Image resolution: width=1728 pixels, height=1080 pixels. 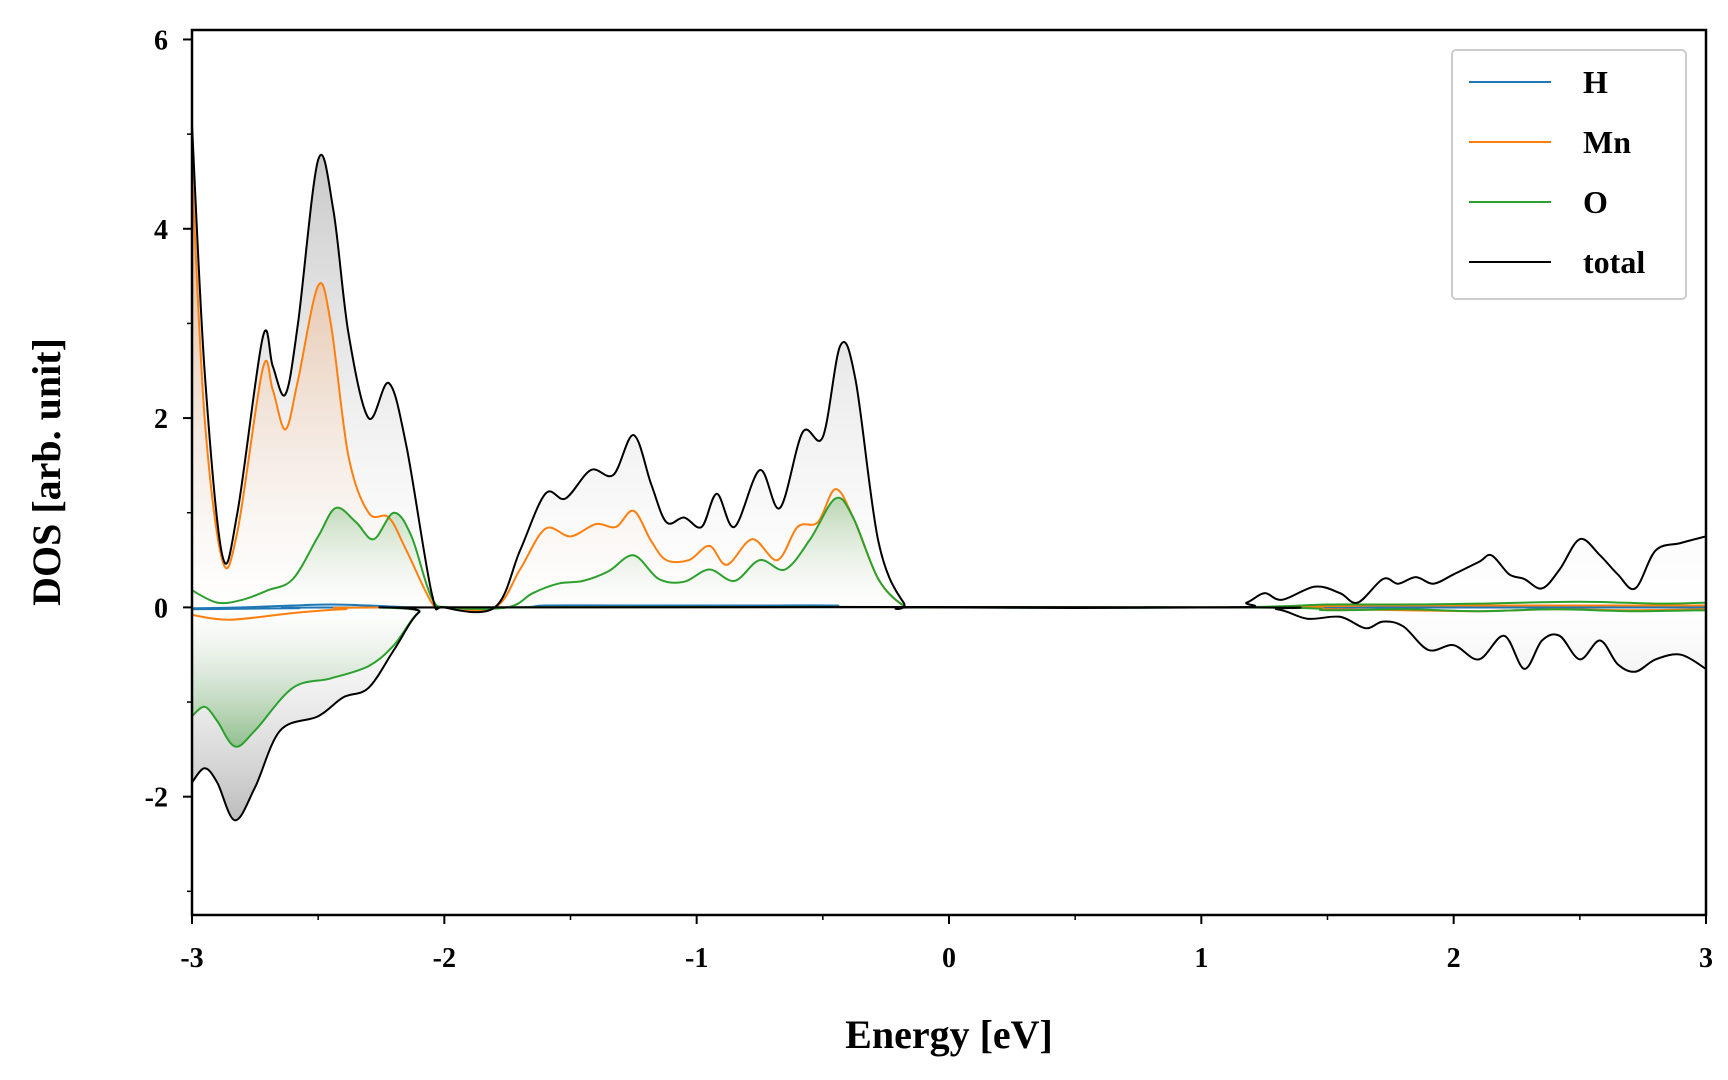 I want to click on x-tick-label: 3, so click(x=1706, y=958).